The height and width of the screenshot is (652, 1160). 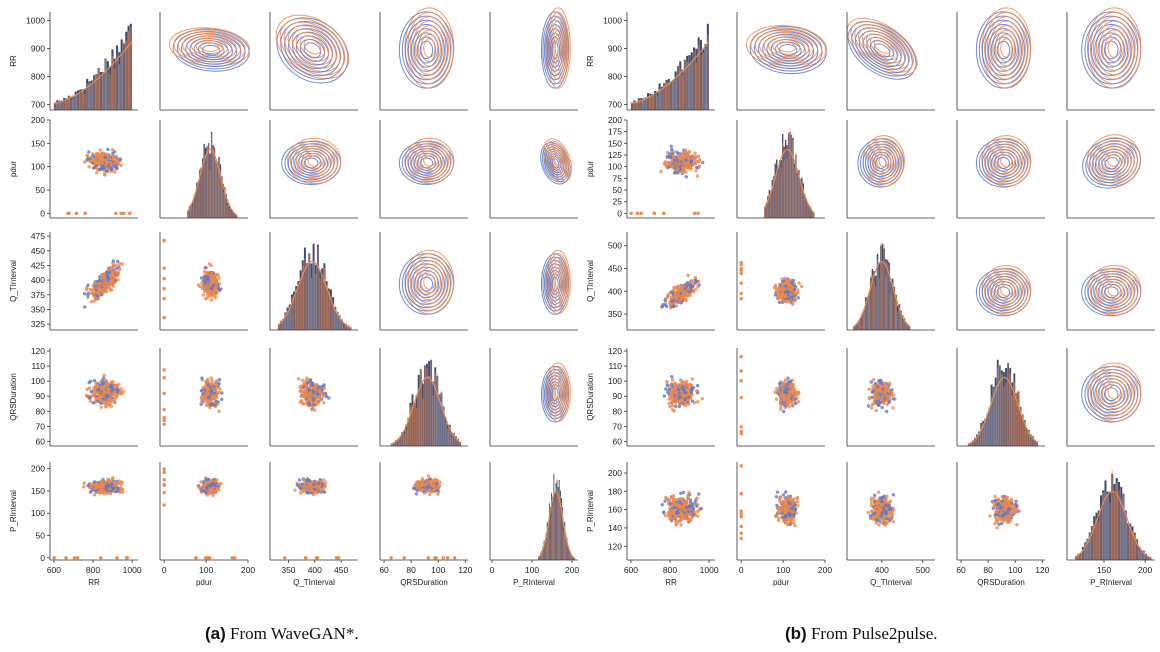 What do you see at coordinates (42, 213) in the screenshot?
I see `y-tick-label: 0` at bounding box center [42, 213].